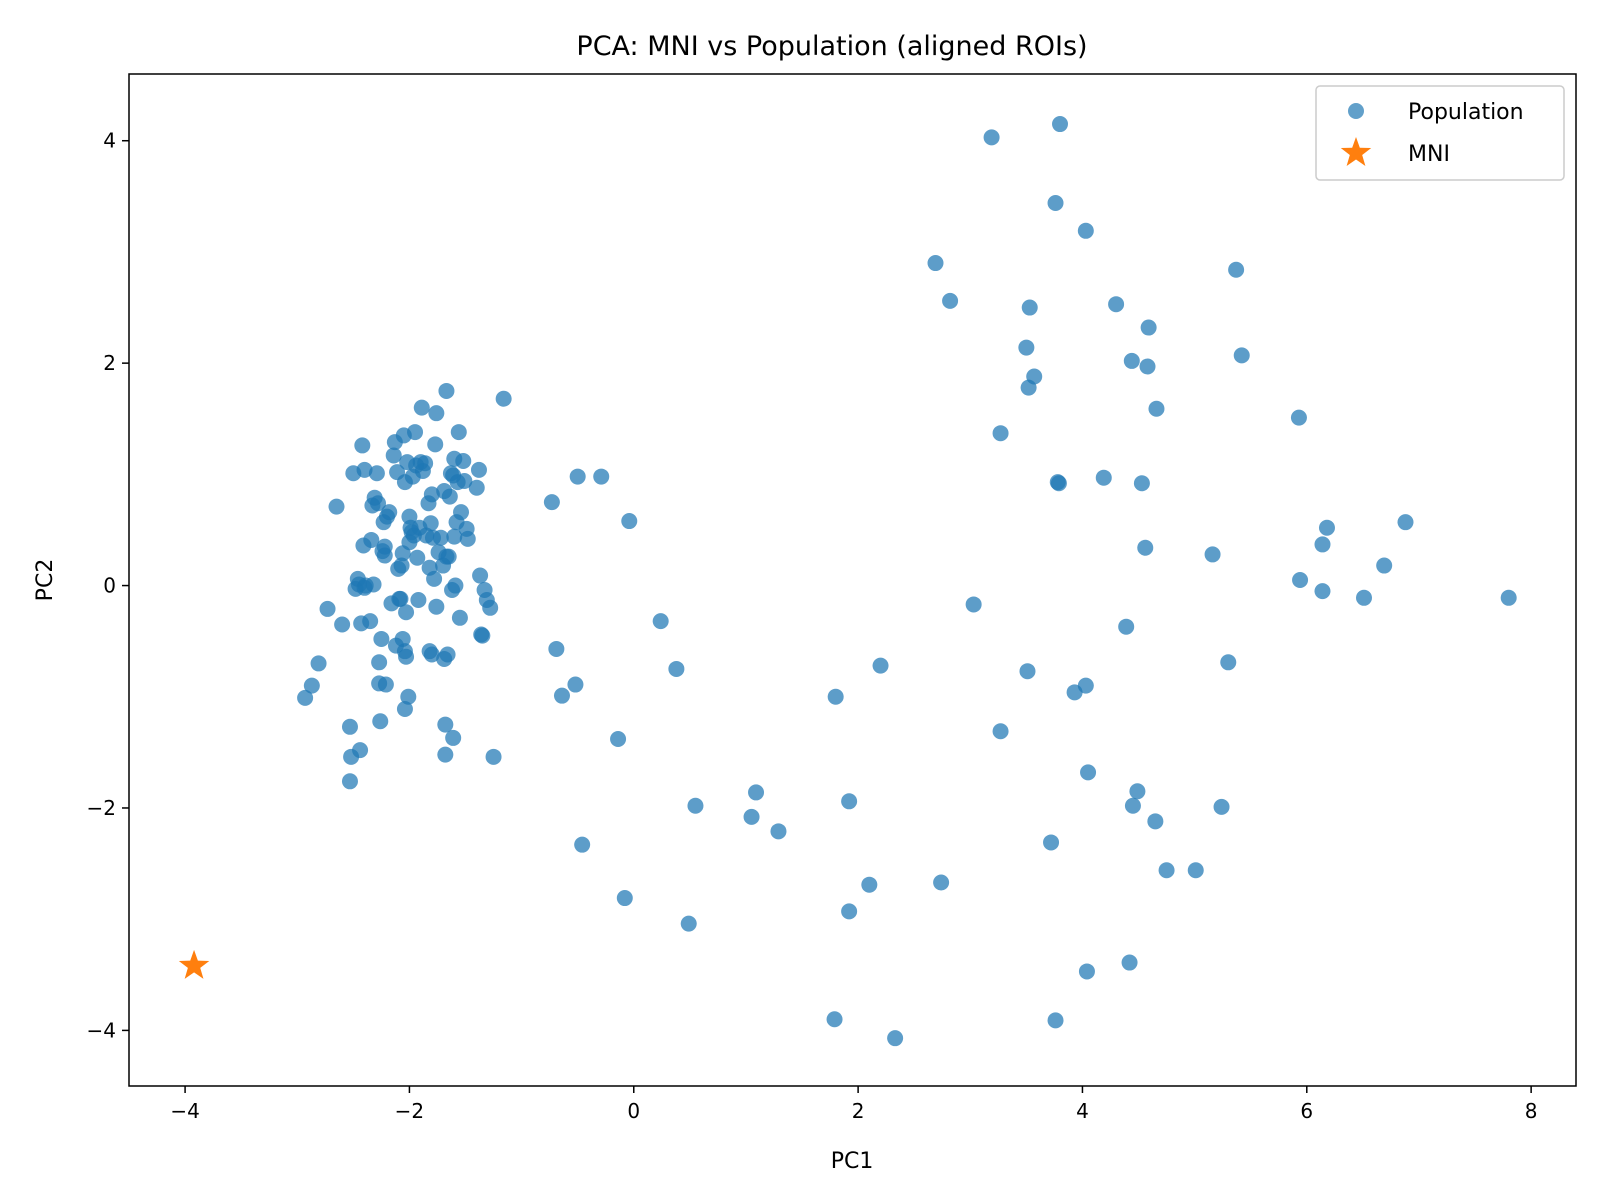 This screenshot has width=1600, height=1200. What do you see at coordinates (1356, 151) in the screenshot?
I see `legend-mni-marker` at bounding box center [1356, 151].